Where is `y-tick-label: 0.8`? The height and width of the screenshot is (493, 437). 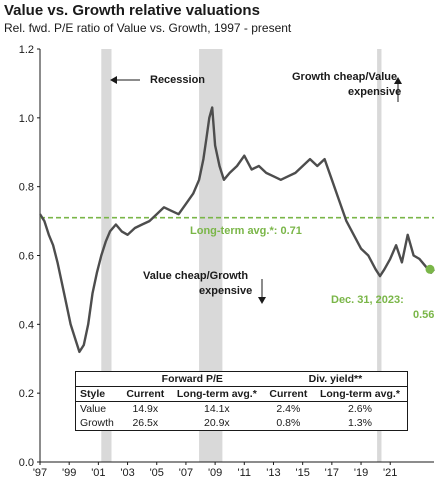 y-tick-label: 0.8 is located at coordinates (26, 188).